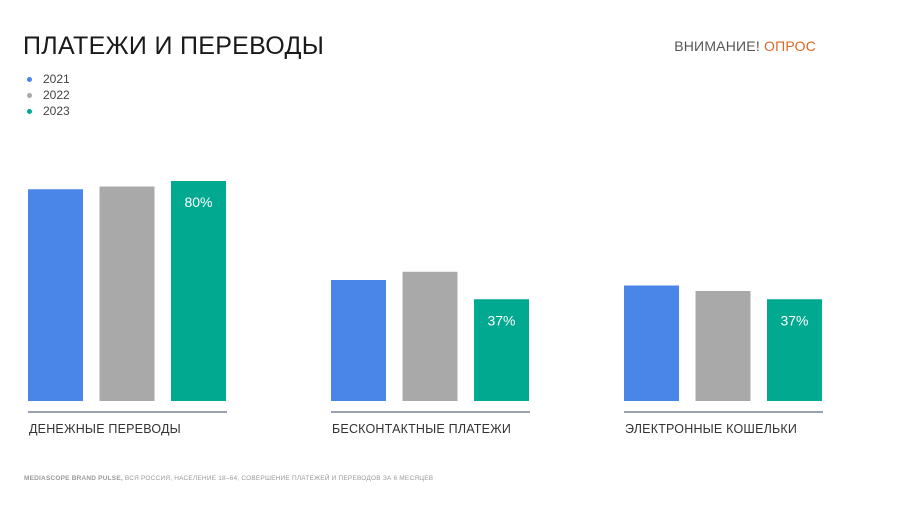  Describe the element at coordinates (56, 111) in the screenshot. I see `legend-label: 2023` at that location.